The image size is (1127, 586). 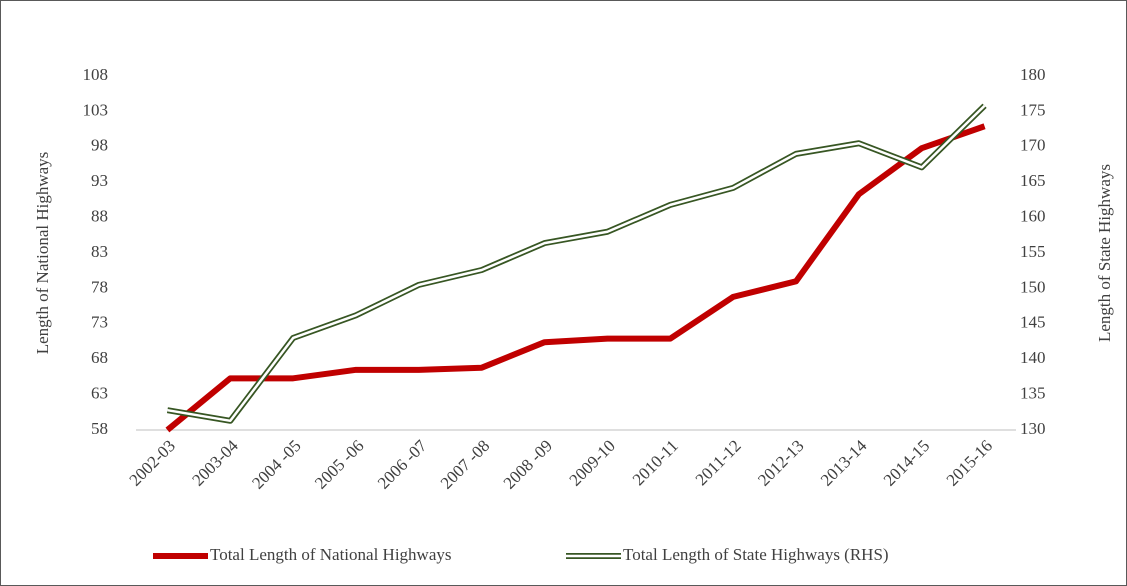 I want to click on y-tick-label: 88, so click(x=99, y=216).